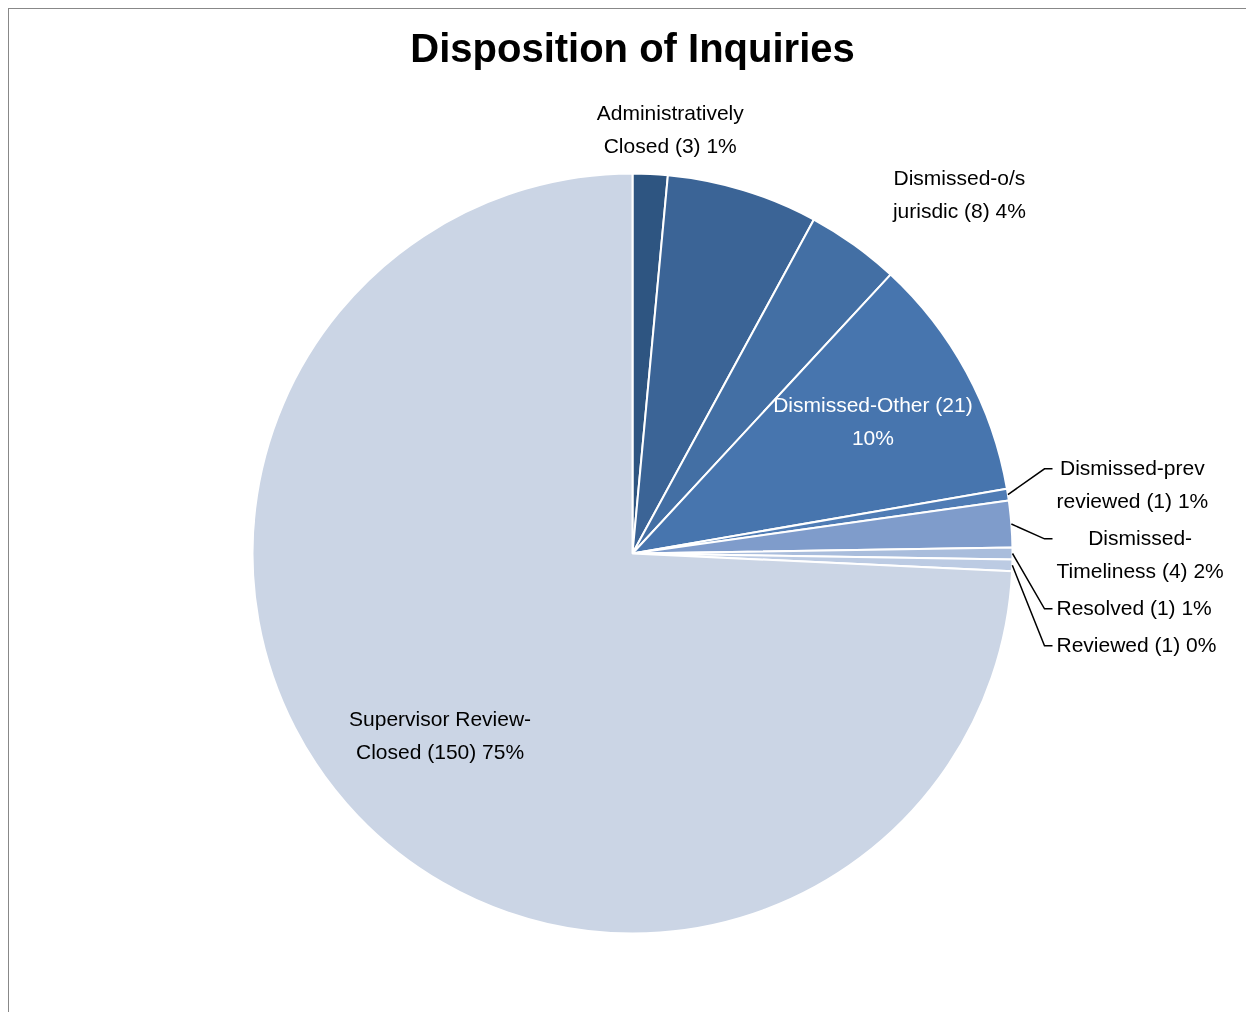 The height and width of the screenshot is (1019, 1253). What do you see at coordinates (1132, 483) in the screenshot?
I see `slice-label: Dismissed-prev reviewed (1) 1%` at bounding box center [1132, 483].